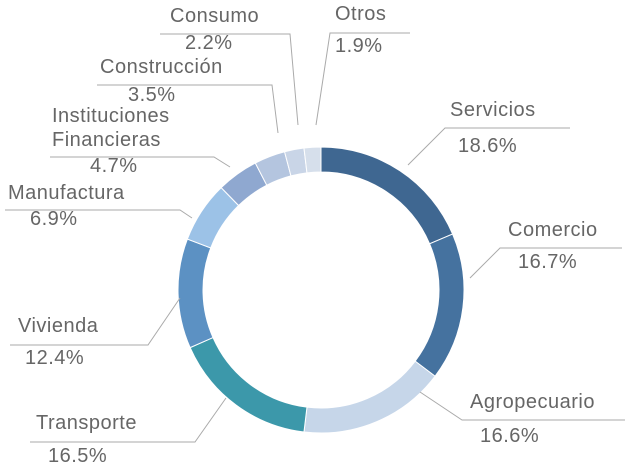  Describe the element at coordinates (509, 436) in the screenshot. I see `value-label: 16.6%` at that location.